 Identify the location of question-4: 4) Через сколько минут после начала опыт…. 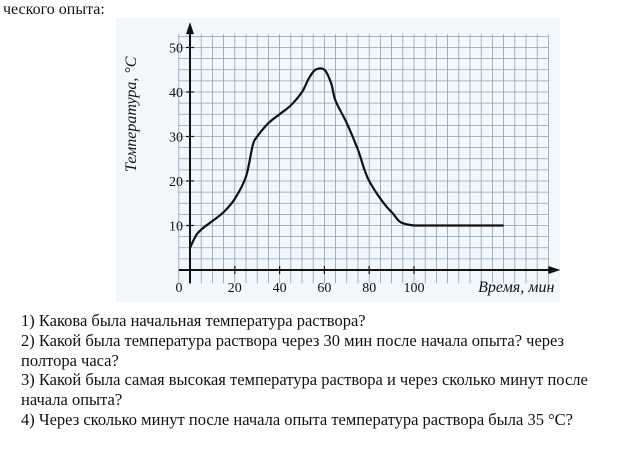
(297, 419).